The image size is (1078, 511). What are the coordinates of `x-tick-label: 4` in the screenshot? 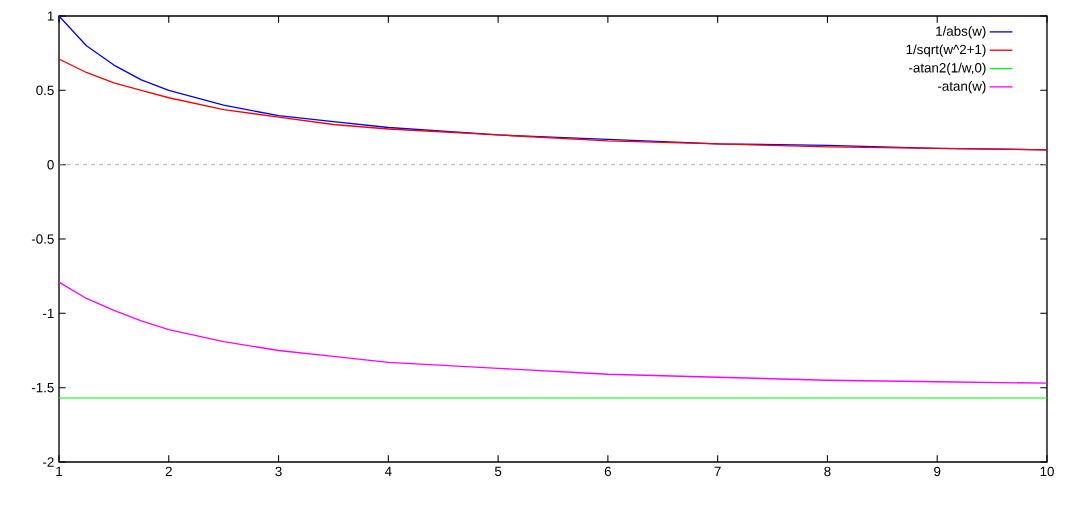 It's located at (388, 471).